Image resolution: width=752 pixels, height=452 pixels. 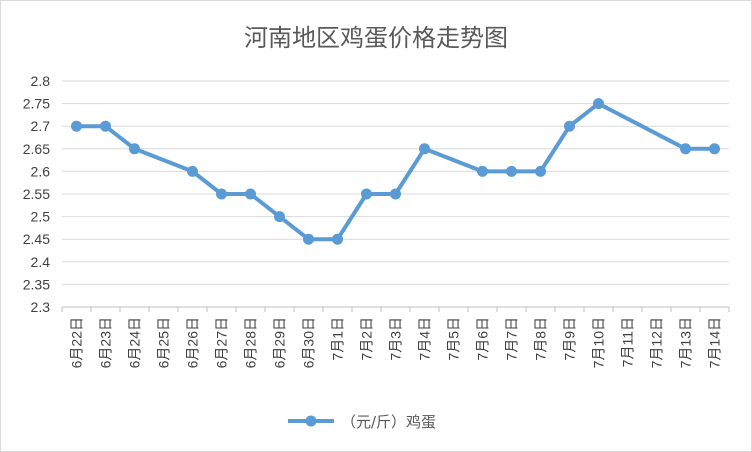 What do you see at coordinates (41, 171) in the screenshot?
I see `y-tick-label: 2.6` at bounding box center [41, 171].